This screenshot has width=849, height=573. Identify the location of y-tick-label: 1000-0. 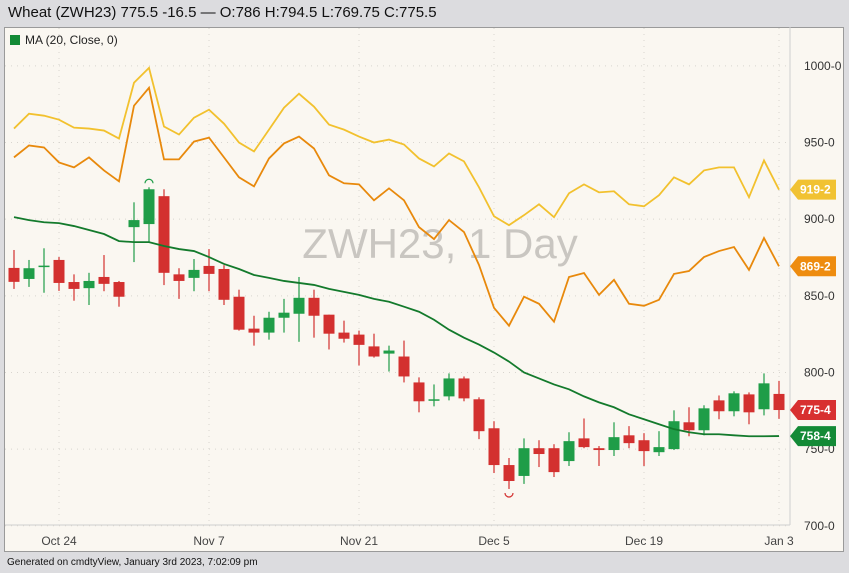
(823, 66).